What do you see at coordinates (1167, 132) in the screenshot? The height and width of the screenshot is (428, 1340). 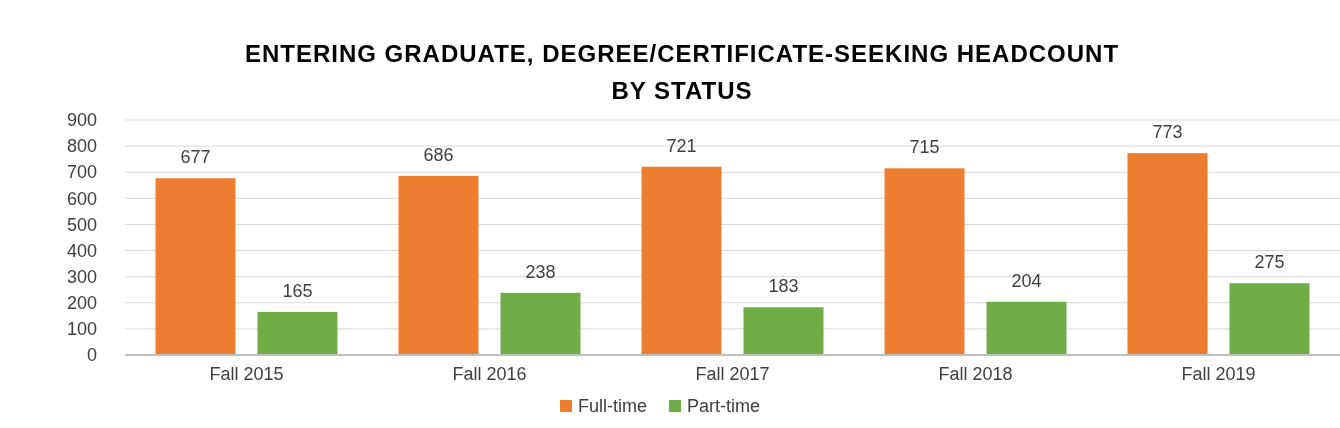 I see `data-label: 773` at bounding box center [1167, 132].